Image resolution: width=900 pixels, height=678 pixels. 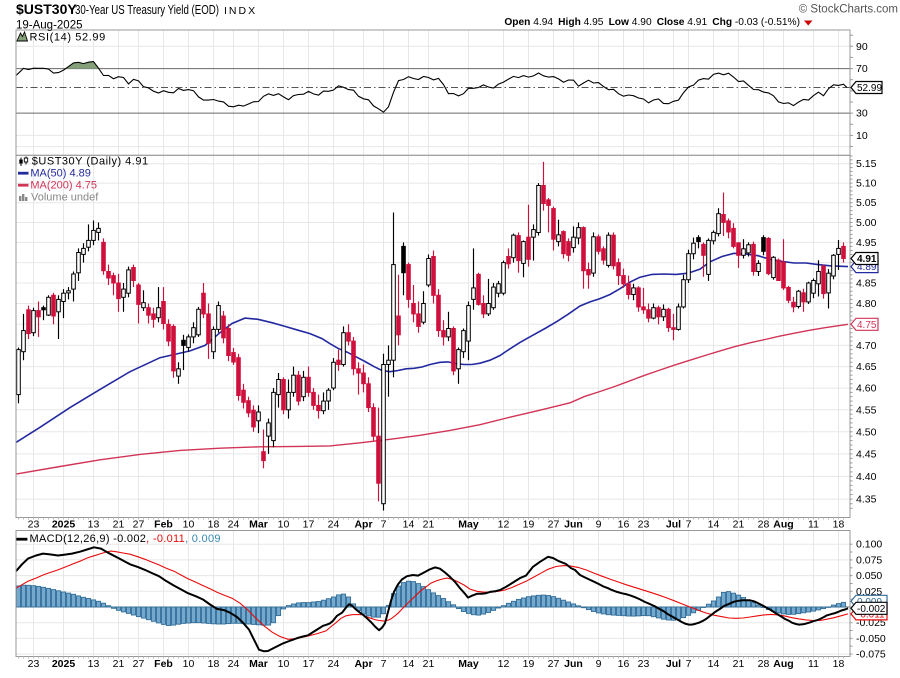 What do you see at coordinates (90, 162) in the screenshot?
I see `svg-text: $UST30Y (Daily) 4.91` at bounding box center [90, 162].